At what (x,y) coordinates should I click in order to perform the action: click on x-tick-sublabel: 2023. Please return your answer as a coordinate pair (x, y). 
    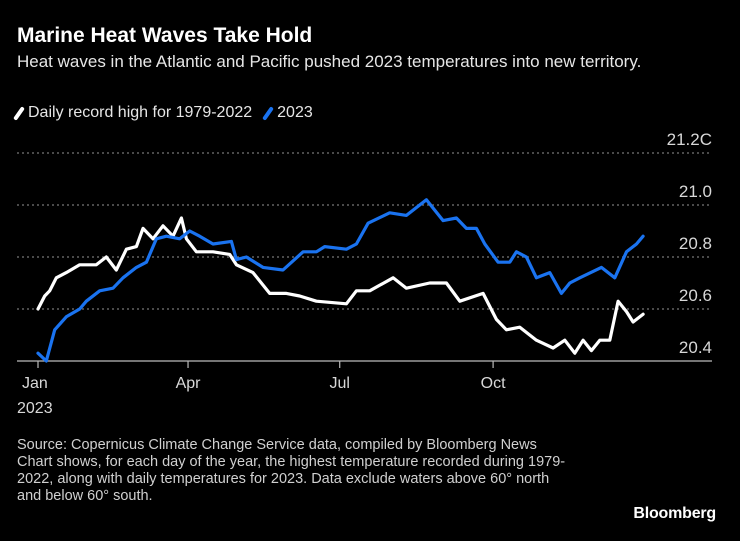
    Looking at the image, I should click on (35, 408).